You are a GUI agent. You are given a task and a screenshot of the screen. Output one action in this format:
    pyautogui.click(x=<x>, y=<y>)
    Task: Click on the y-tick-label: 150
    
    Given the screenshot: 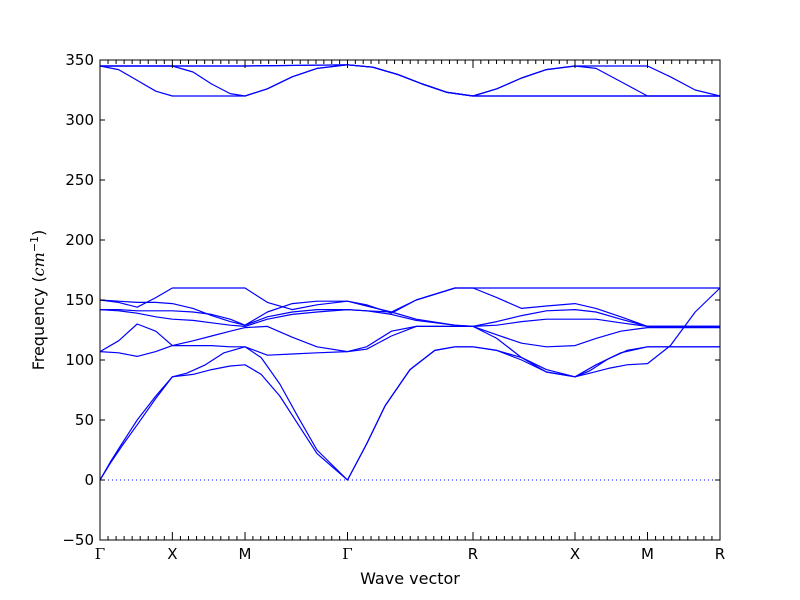 What is the action you would take?
    pyautogui.click(x=79, y=300)
    